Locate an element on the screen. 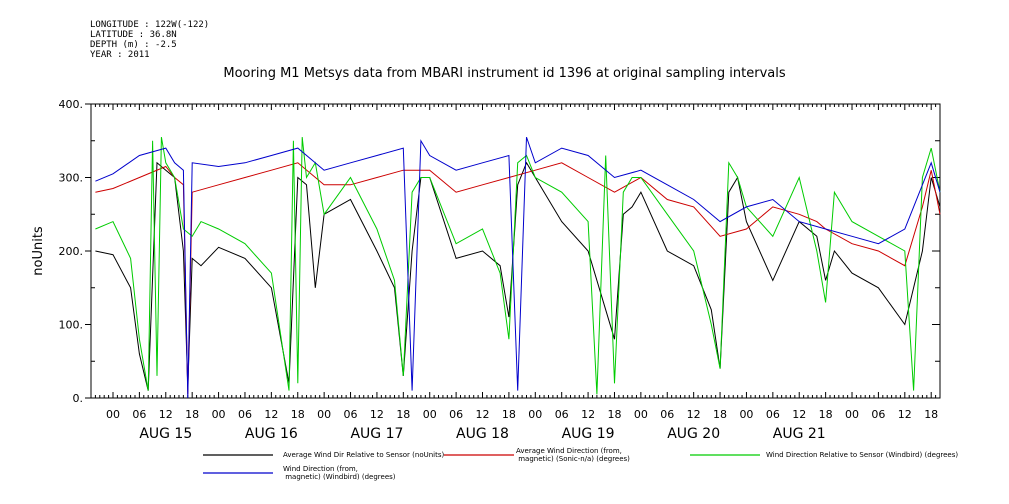 Image resolution: width=1009 pixels, height=504 pixels. y-tick-label: 300. is located at coordinates (71, 178).